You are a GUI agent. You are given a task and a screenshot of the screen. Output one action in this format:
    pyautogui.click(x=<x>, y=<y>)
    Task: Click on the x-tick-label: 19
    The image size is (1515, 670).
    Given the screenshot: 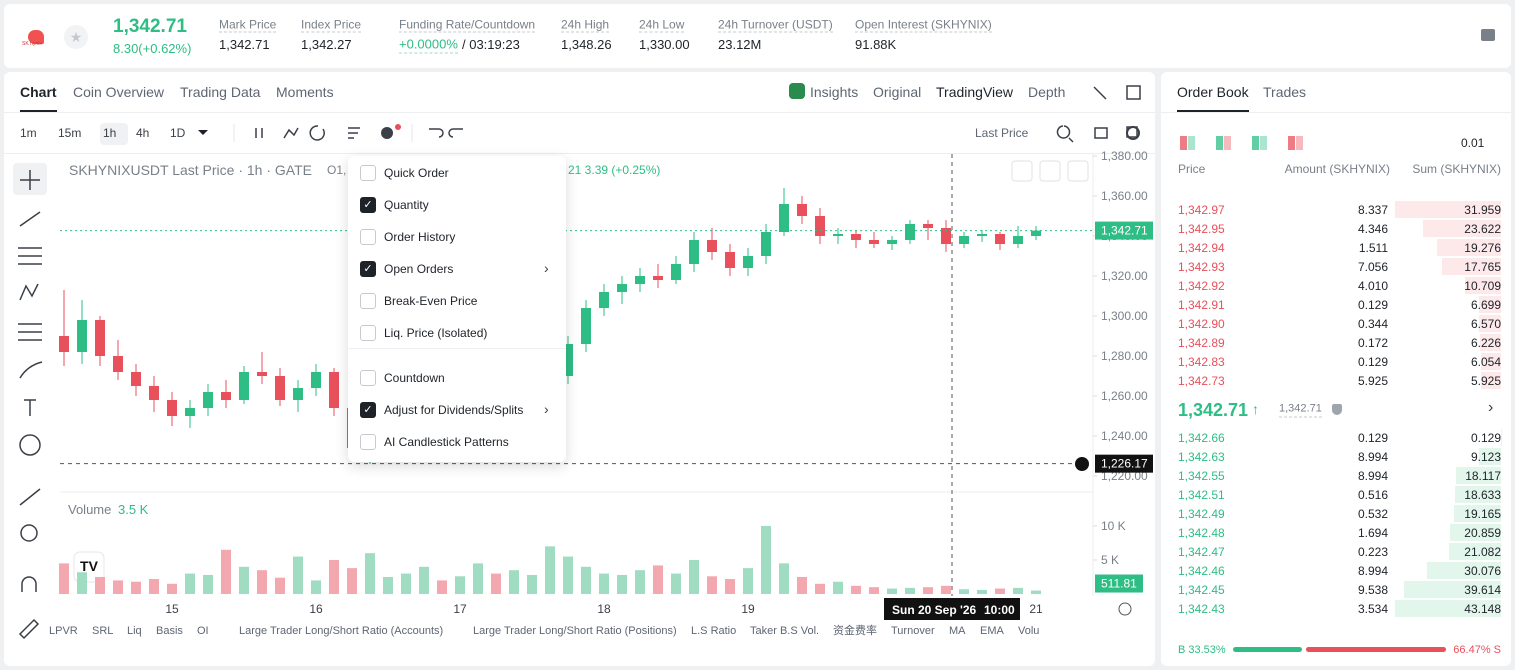 What is the action you would take?
    pyautogui.click(x=748, y=609)
    